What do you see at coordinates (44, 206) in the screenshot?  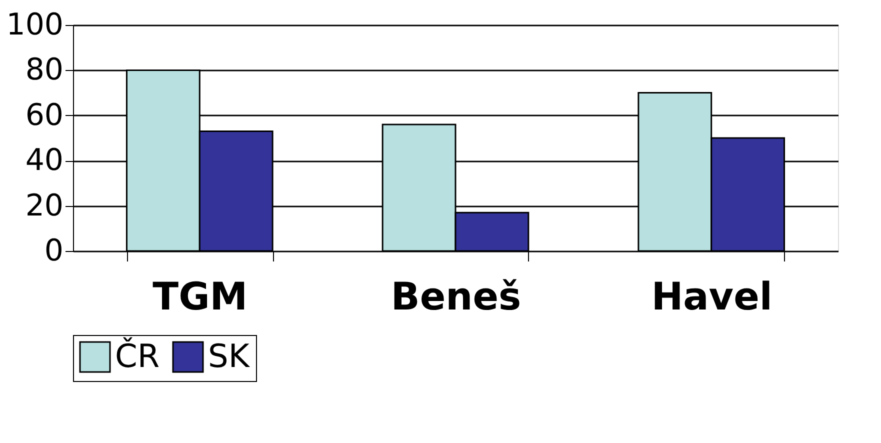 I see `y-tick-label: 20` at bounding box center [44, 206].